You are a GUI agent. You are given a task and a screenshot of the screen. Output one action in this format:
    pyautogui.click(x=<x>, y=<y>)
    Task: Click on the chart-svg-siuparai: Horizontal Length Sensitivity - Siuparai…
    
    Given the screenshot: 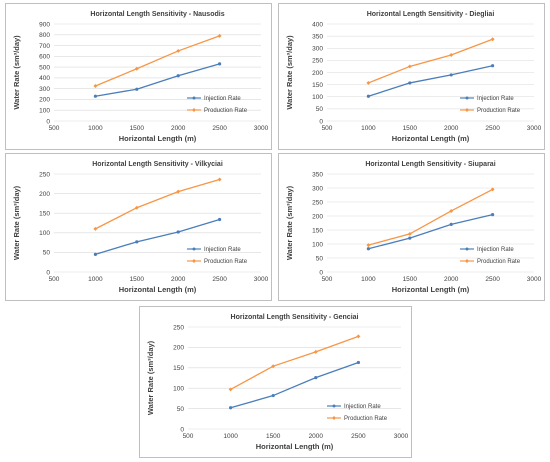 What is the action you would take?
    pyautogui.click(x=413, y=227)
    